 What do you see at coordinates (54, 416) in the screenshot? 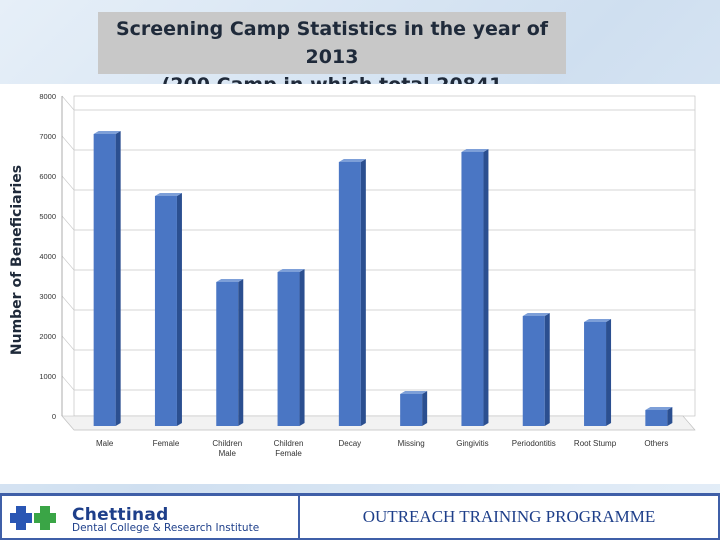
I see `y-tick-label: 0` at bounding box center [54, 416].